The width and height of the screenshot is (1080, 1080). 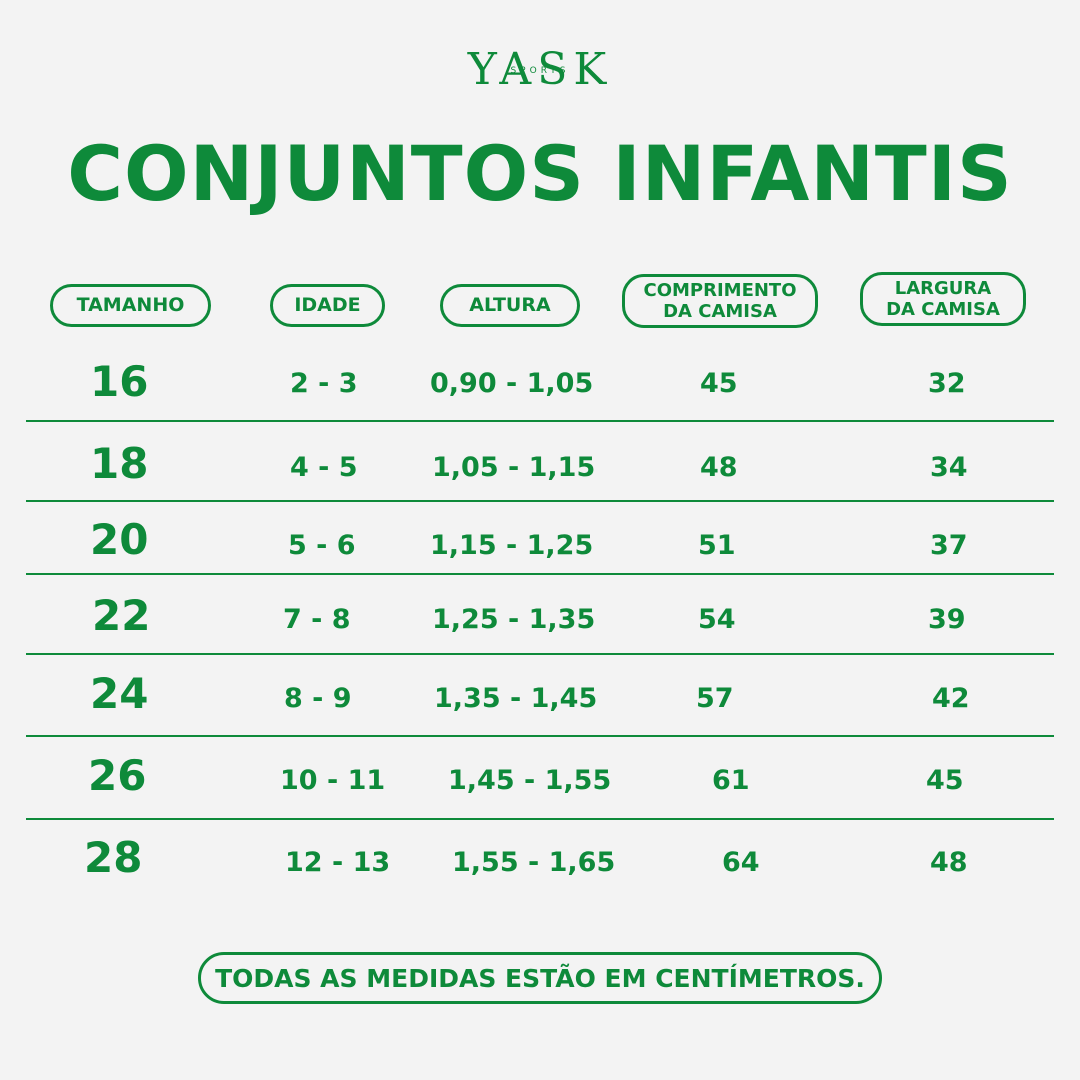 I want to click on header-largura-line1: LARGURA, so click(x=943, y=288).